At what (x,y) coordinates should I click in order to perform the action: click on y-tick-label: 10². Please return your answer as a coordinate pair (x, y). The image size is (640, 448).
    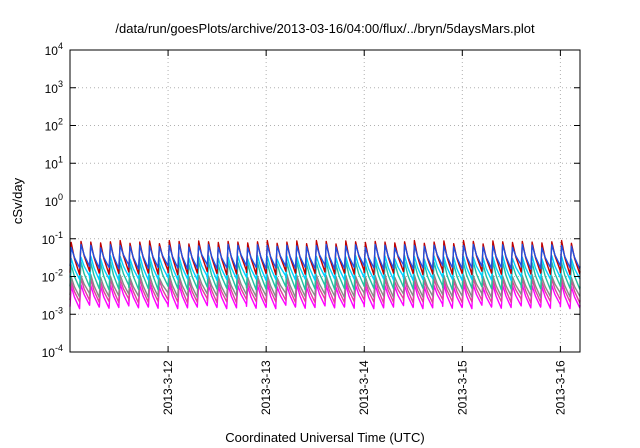
    Looking at the image, I should click on (54, 125).